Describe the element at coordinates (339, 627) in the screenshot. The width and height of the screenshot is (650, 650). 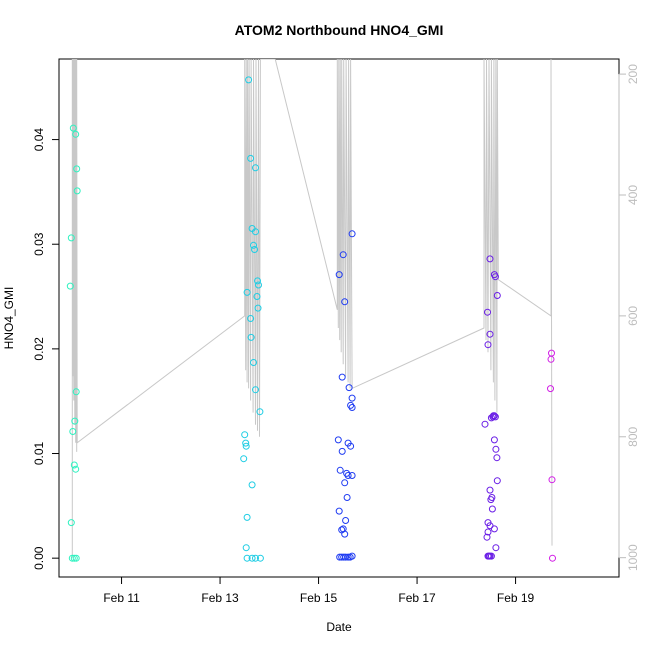
I see `x-axis-label: Date` at that location.